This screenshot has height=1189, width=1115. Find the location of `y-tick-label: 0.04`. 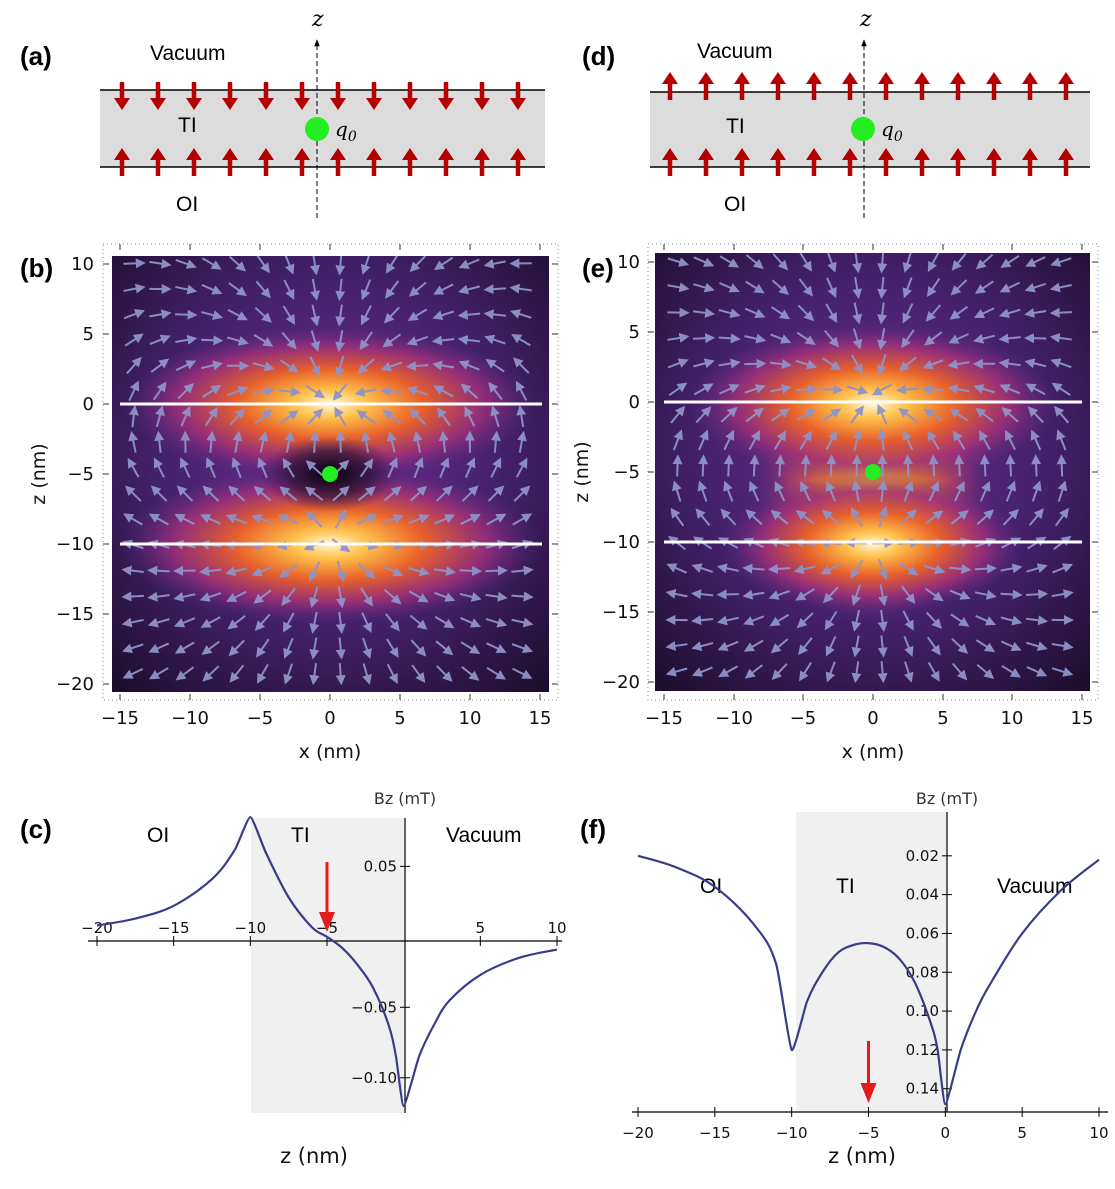

y-tick-label: 0.04 is located at coordinates (922, 895).